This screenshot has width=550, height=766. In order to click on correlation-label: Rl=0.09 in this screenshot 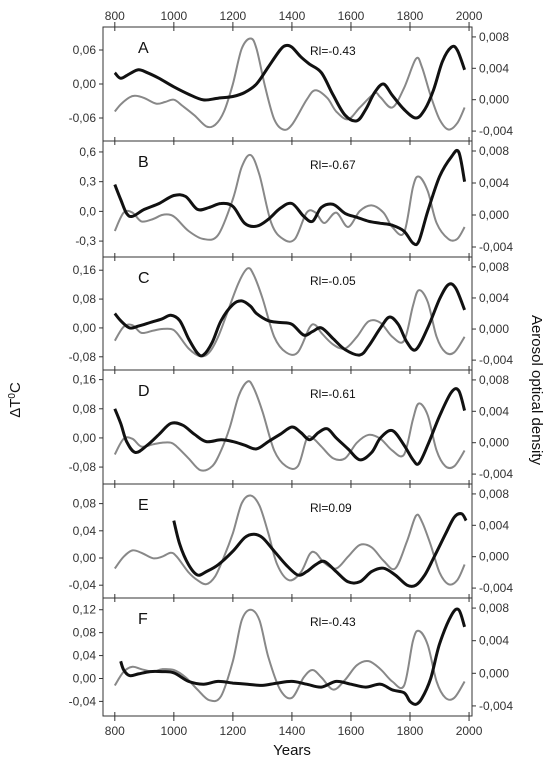, I will do `click(331, 508)`.